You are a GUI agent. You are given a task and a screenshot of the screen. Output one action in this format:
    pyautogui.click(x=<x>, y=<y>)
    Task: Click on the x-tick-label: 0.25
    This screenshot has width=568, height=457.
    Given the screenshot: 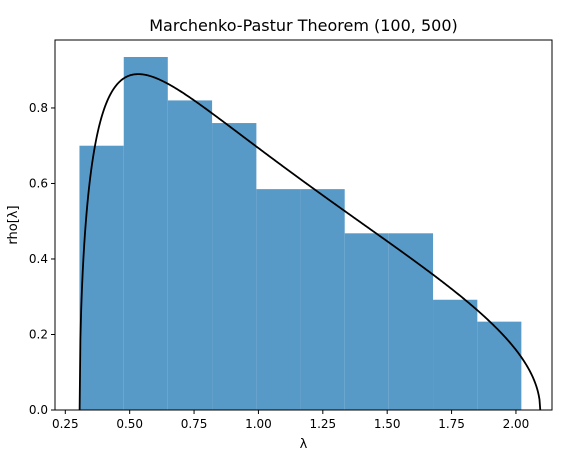 What is the action you would take?
    pyautogui.click(x=65, y=424)
    